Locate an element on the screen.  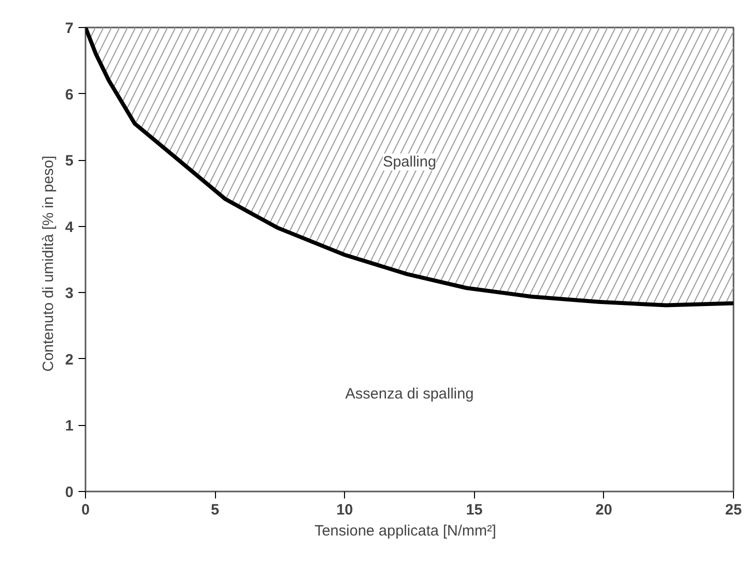
x-tick-label: 5 is located at coordinates (215, 510).